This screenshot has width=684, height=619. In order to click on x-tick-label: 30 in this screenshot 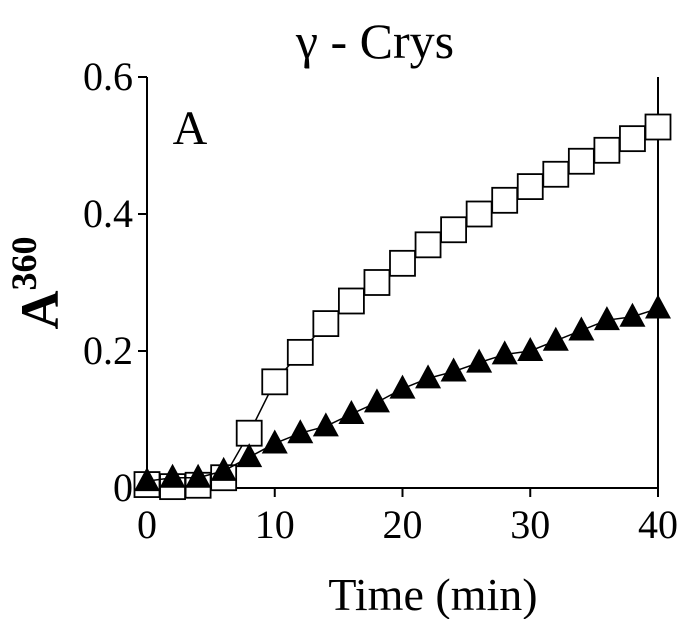, I will do `click(530, 524)`.